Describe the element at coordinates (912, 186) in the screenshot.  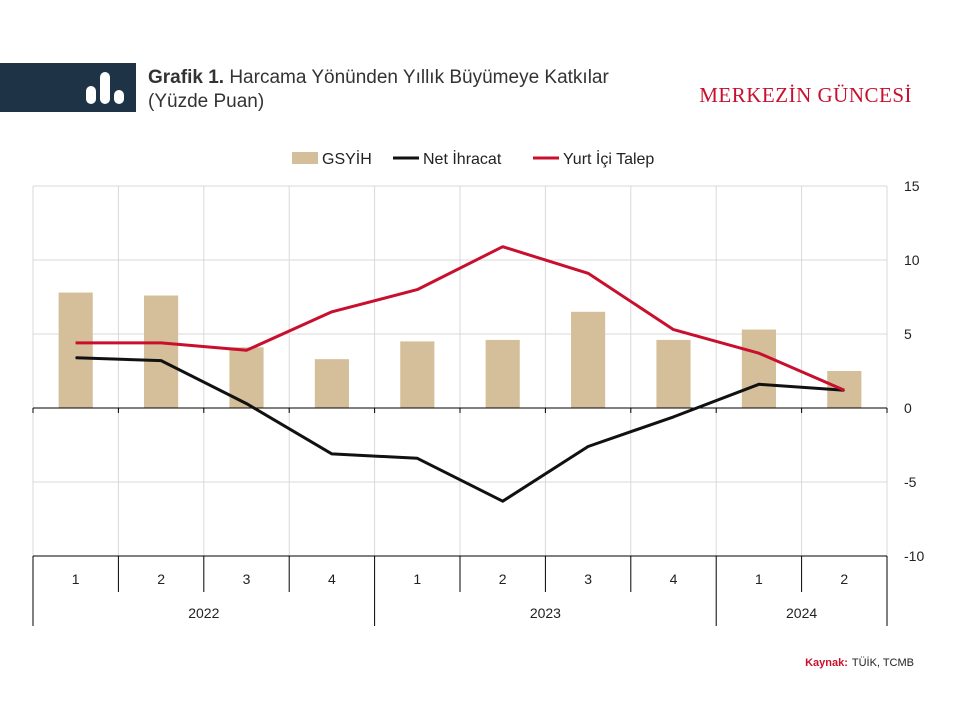
I see `y-tick-label: 15` at that location.